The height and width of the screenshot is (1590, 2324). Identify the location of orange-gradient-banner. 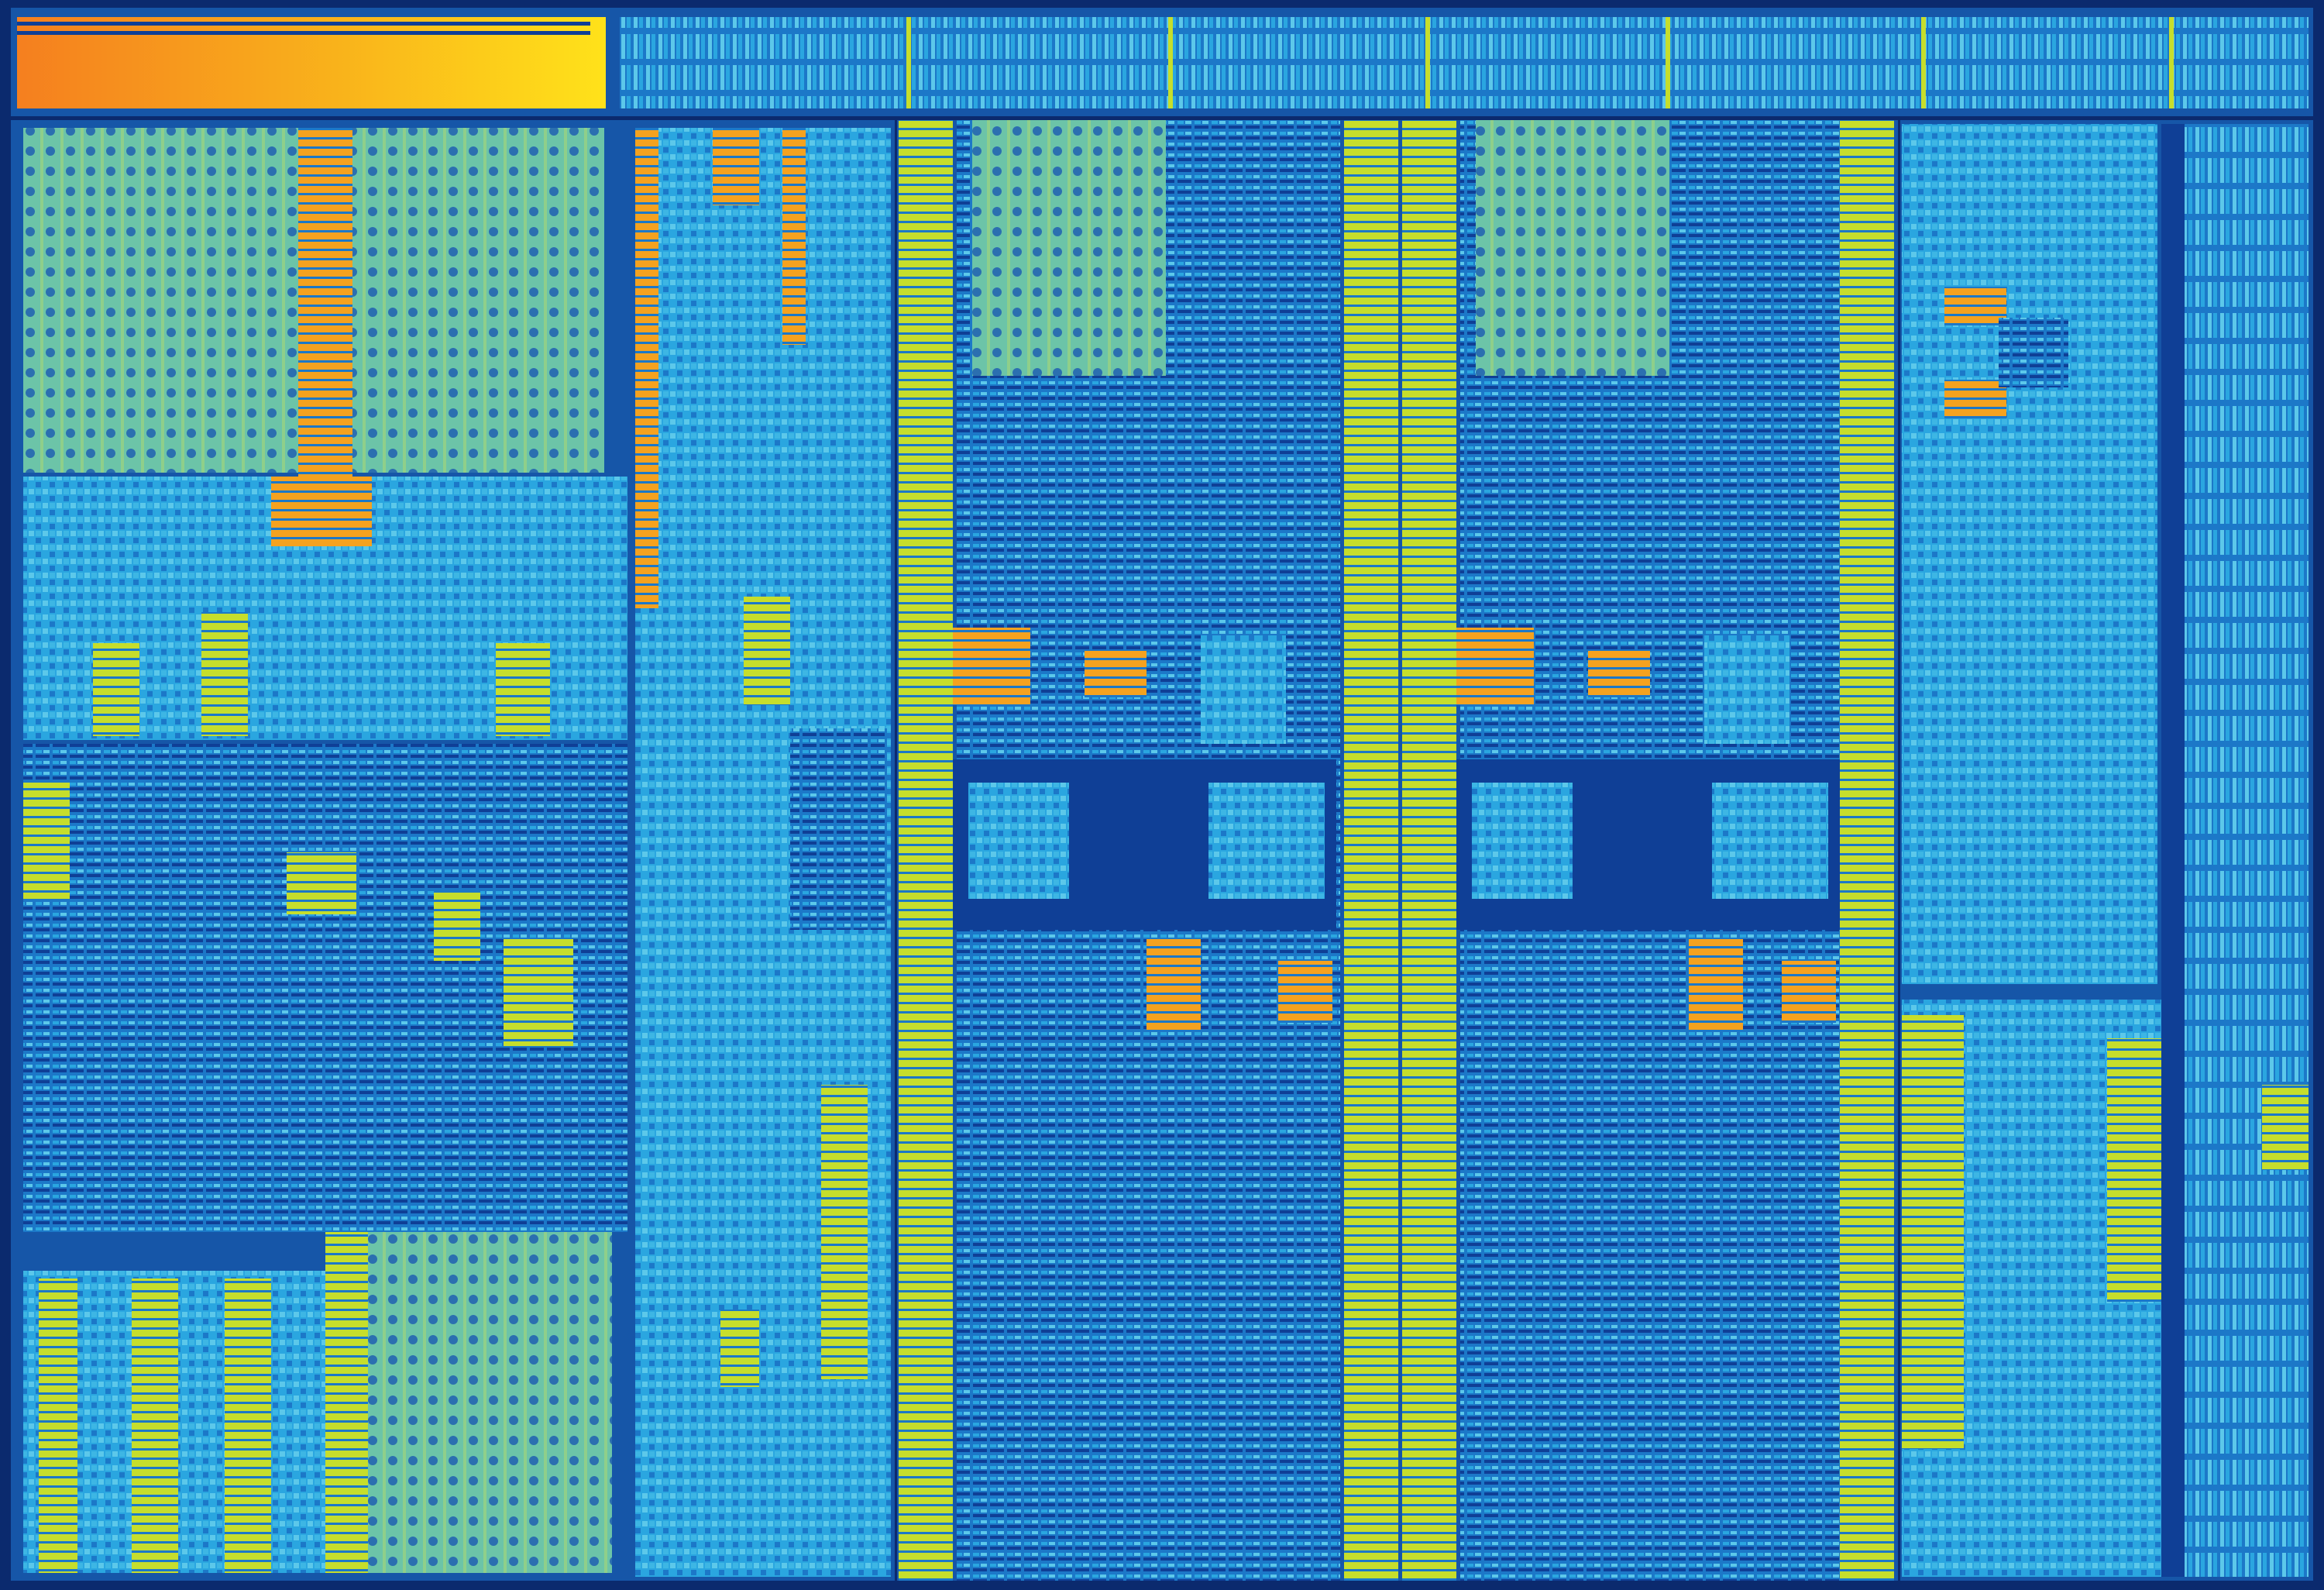
(311, 62).